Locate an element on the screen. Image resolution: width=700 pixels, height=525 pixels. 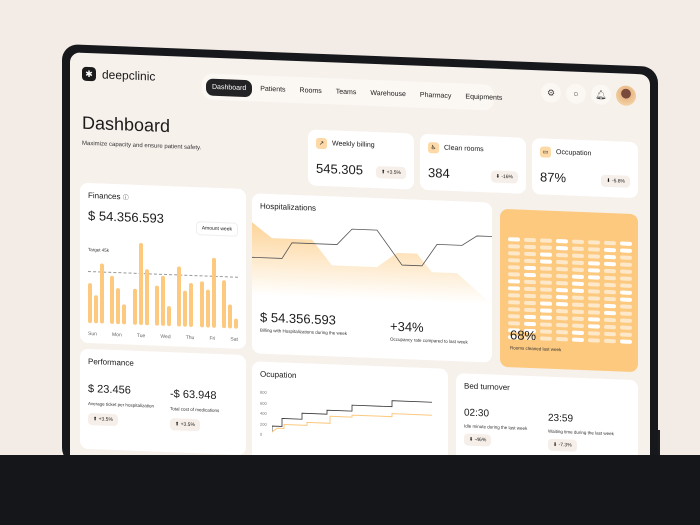
chat-icon: ○ is located at coordinates (576, 94).